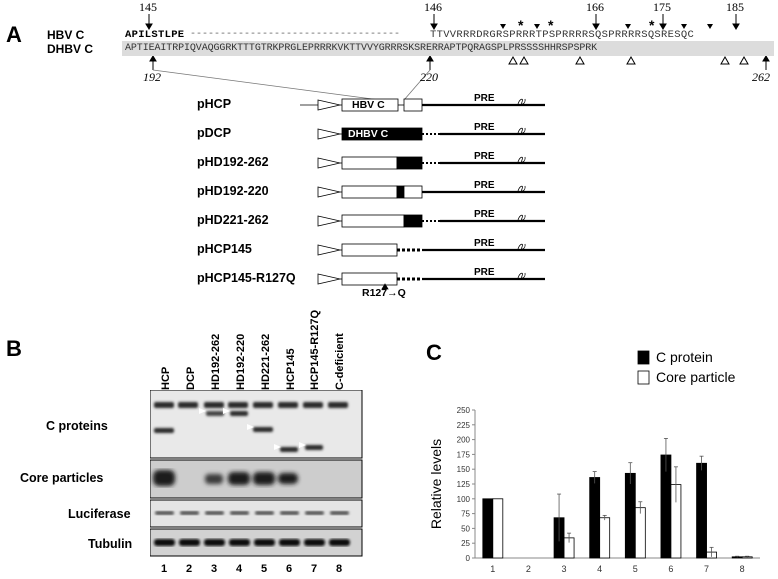 Image resolution: width=778 pixels, height=579 pixels. Describe the element at coordinates (166, 378) in the screenshot. I see `lane-label-hcp: HCP` at that location.